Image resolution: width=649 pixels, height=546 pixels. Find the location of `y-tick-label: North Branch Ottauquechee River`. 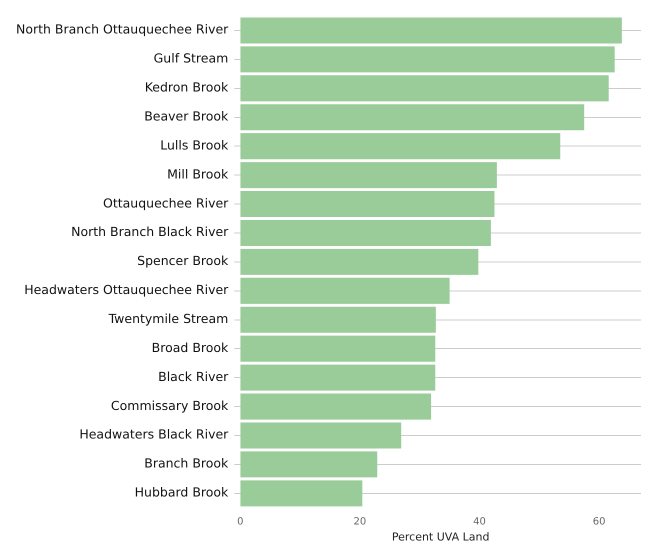

y-tick-label: North Branch Ottauquechee River is located at coordinates (123, 29).